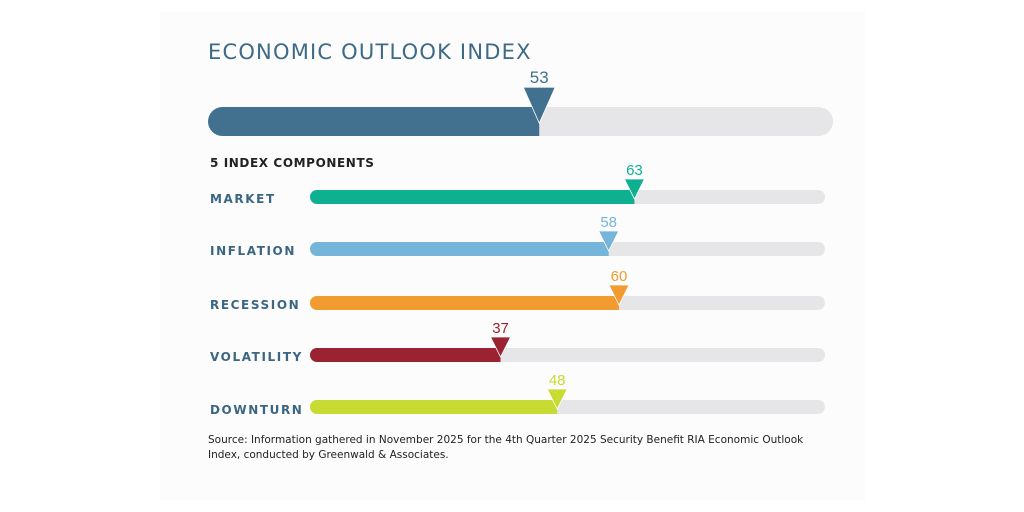 Image resolution: width=1024 pixels, height=512 pixels. What do you see at coordinates (609, 241) in the screenshot?
I see `bar-inflation-marker` at bounding box center [609, 241].